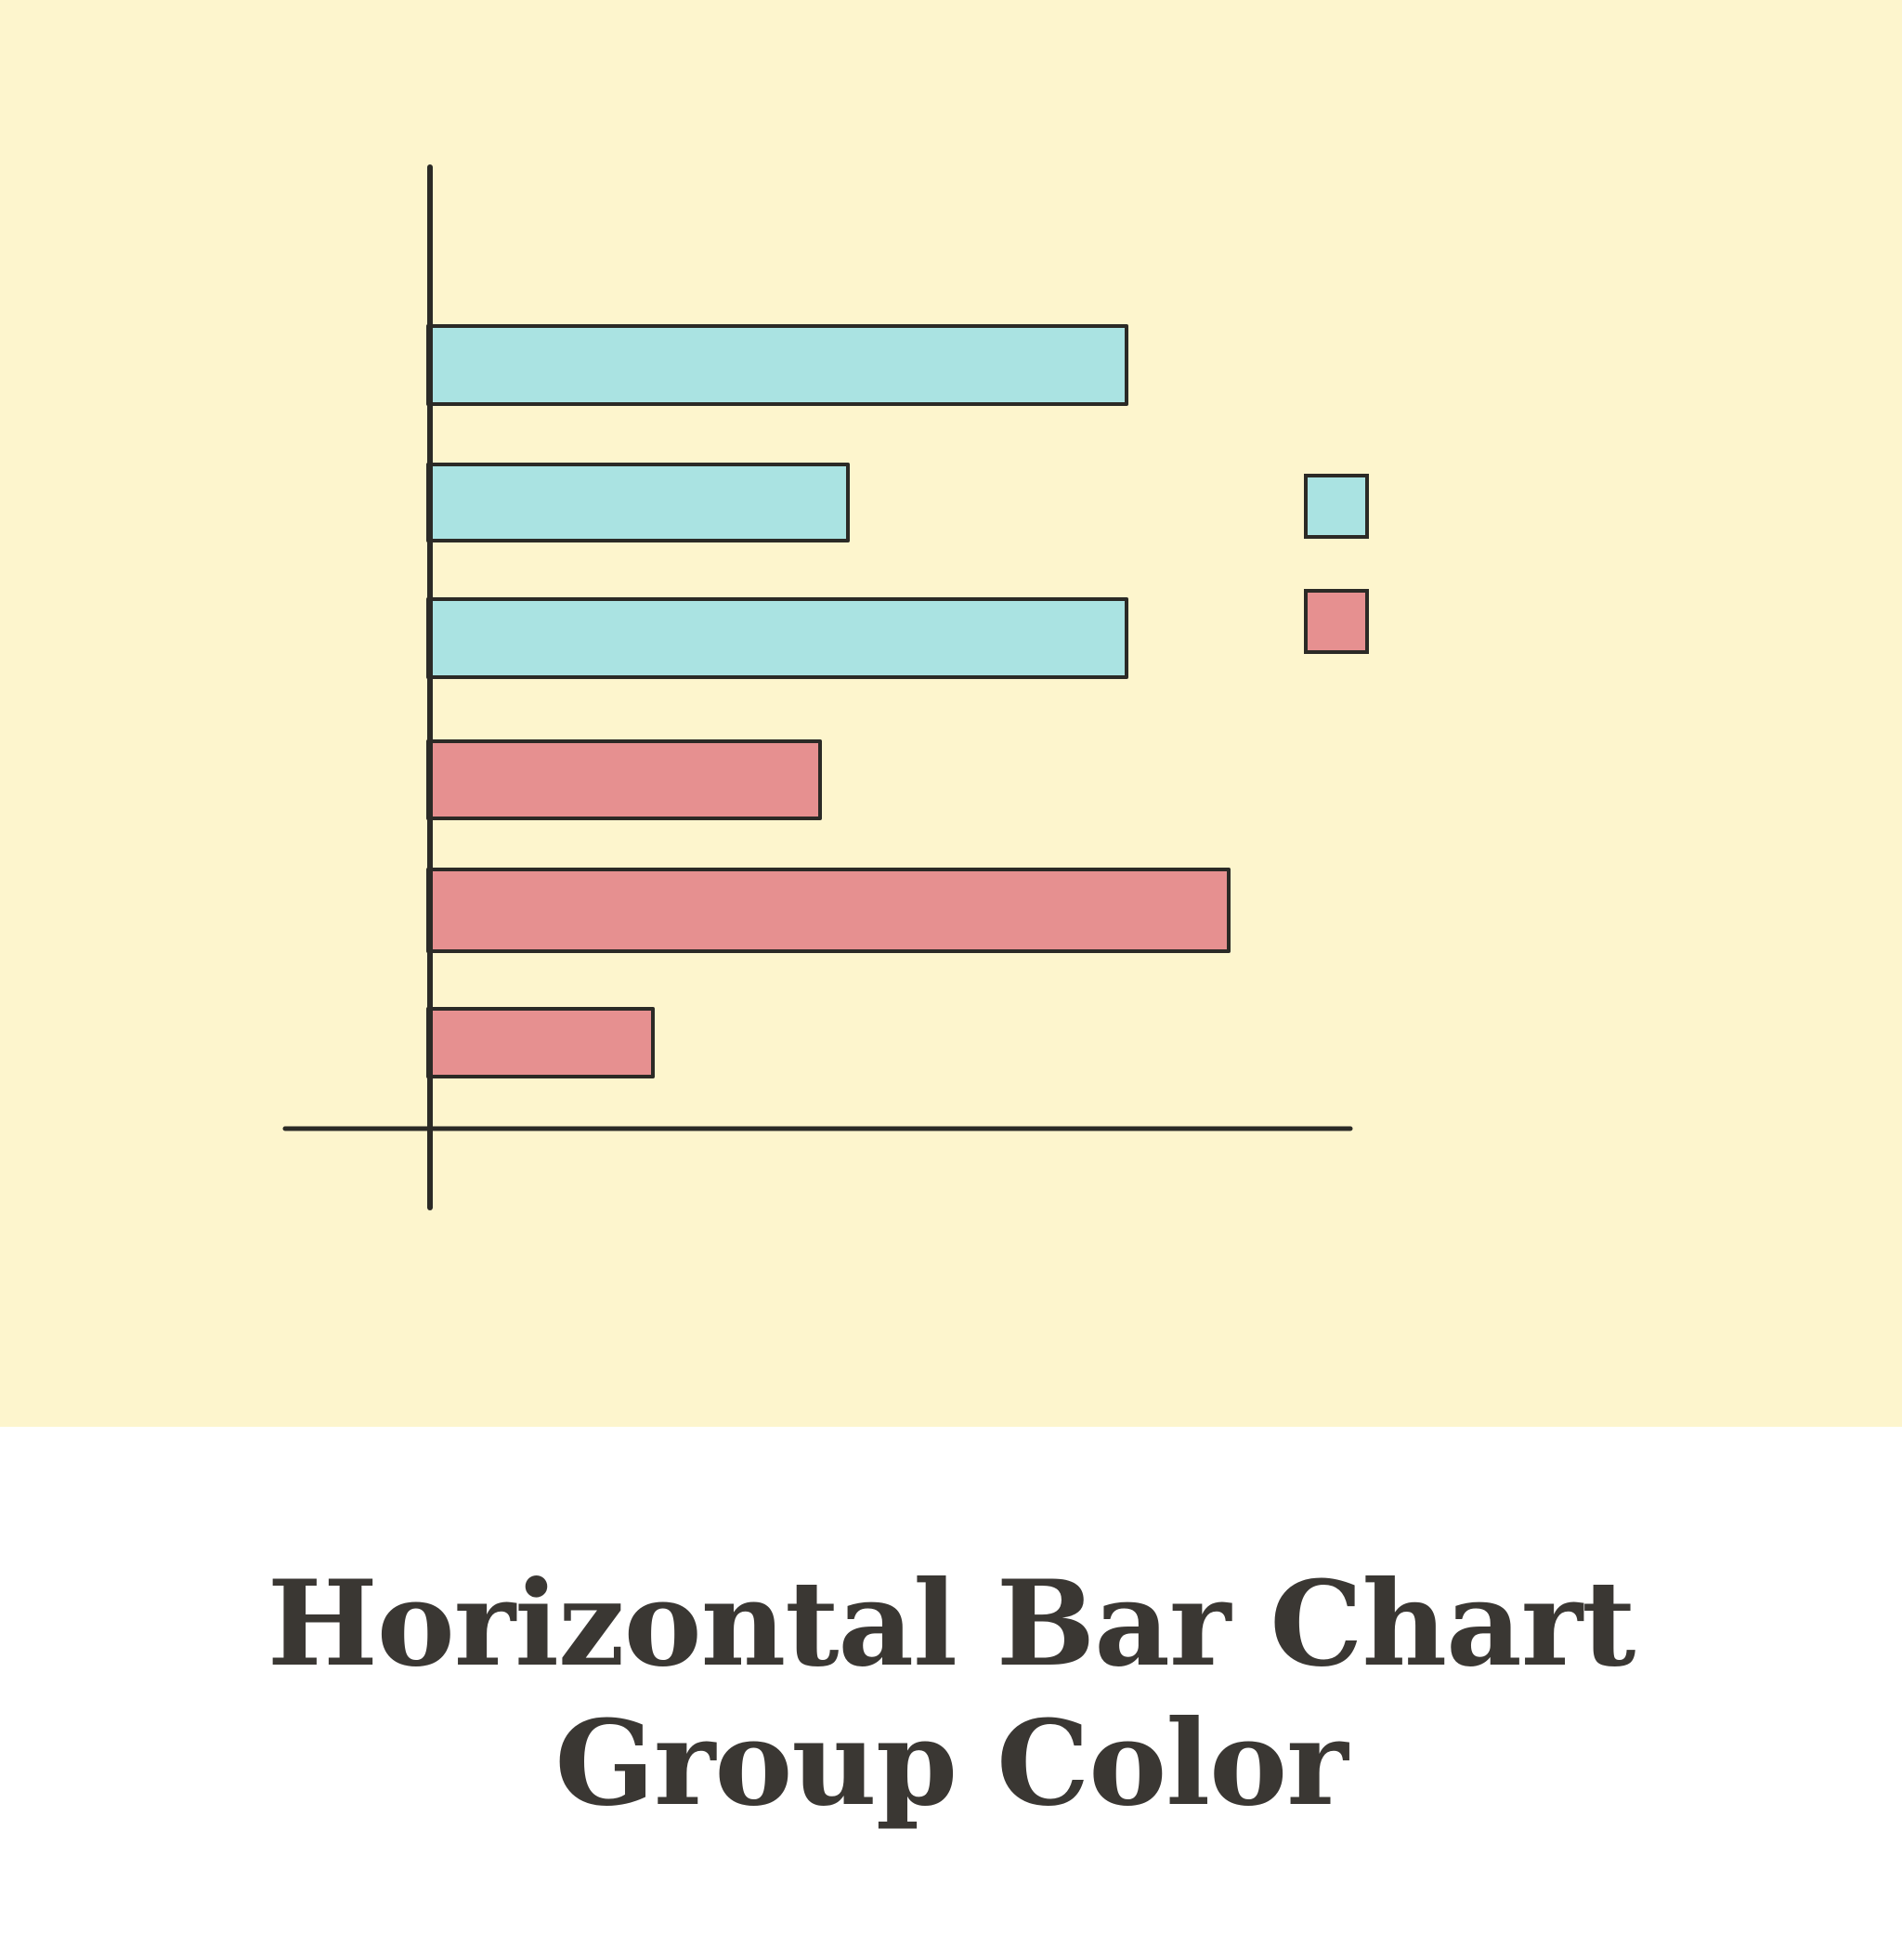 This screenshot has width=1902, height=1960. What do you see at coordinates (951, 1623) in the screenshot?
I see `caption-line-1: Horizontal Bar Chart` at bounding box center [951, 1623].